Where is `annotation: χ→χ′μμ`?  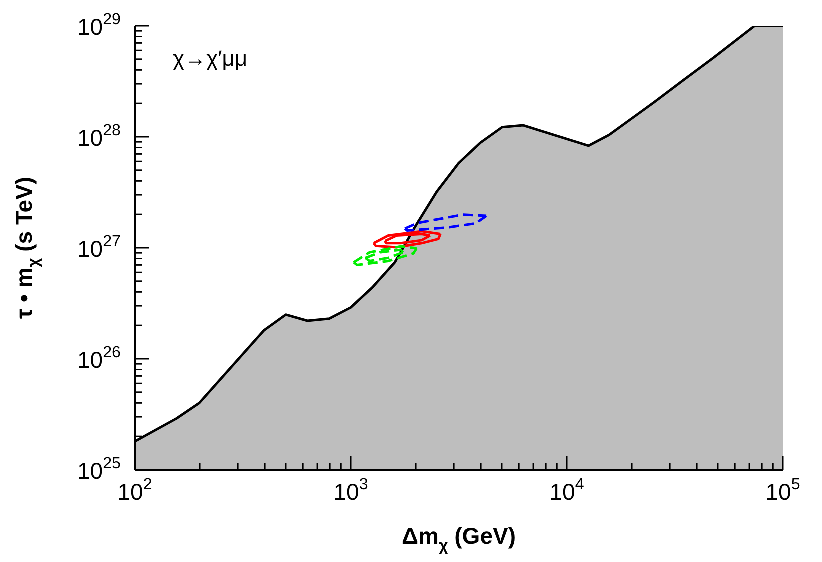
annotation: χ→χ′μμ is located at coordinates (210, 59).